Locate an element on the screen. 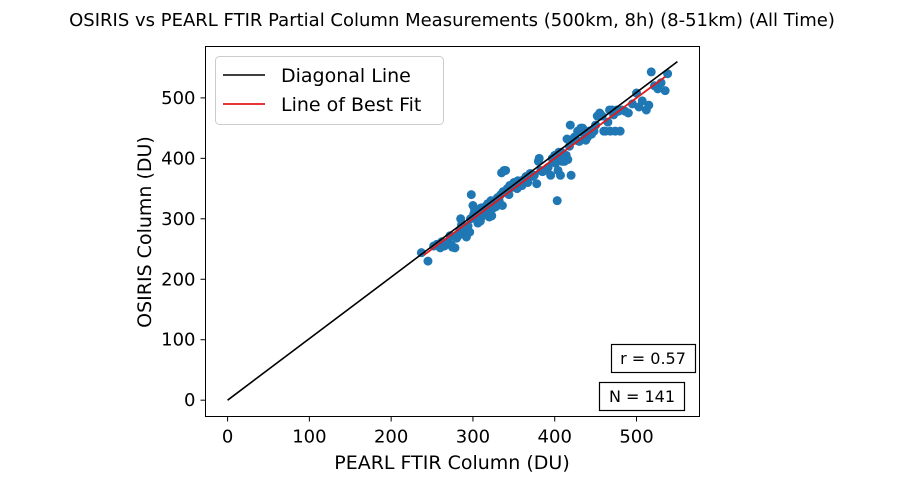  y-axis-label: OSIRIS Column (DU) is located at coordinates (145, 232).